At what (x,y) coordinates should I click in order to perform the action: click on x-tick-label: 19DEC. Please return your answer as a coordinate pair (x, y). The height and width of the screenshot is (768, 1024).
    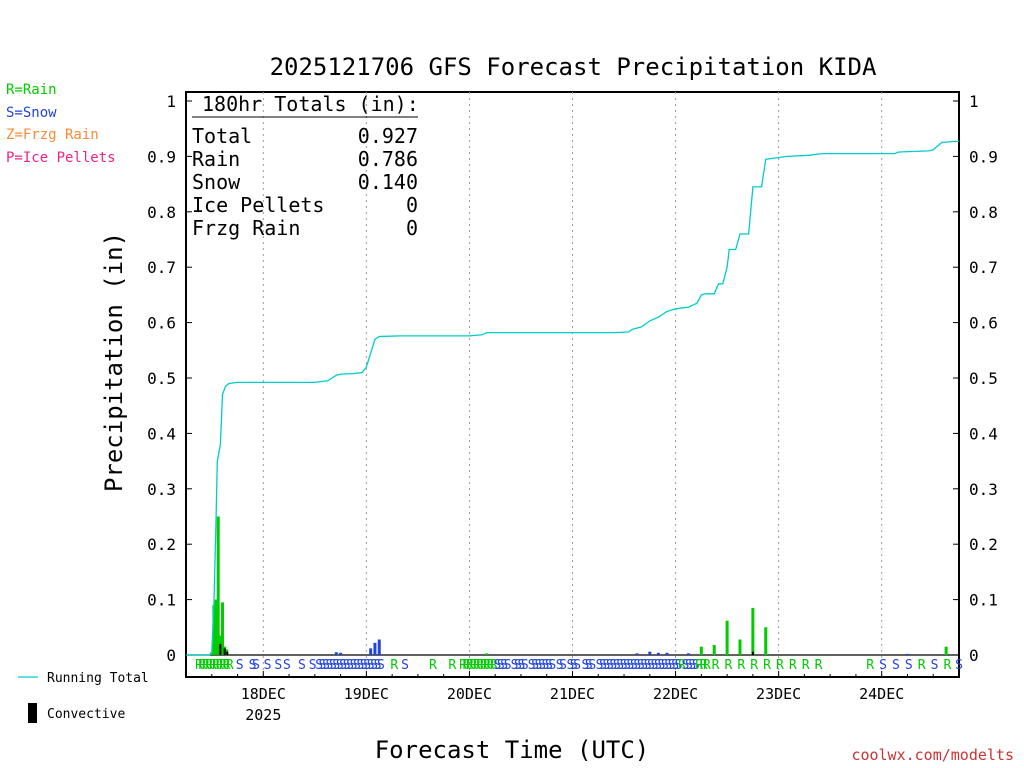
    Looking at the image, I should click on (366, 694).